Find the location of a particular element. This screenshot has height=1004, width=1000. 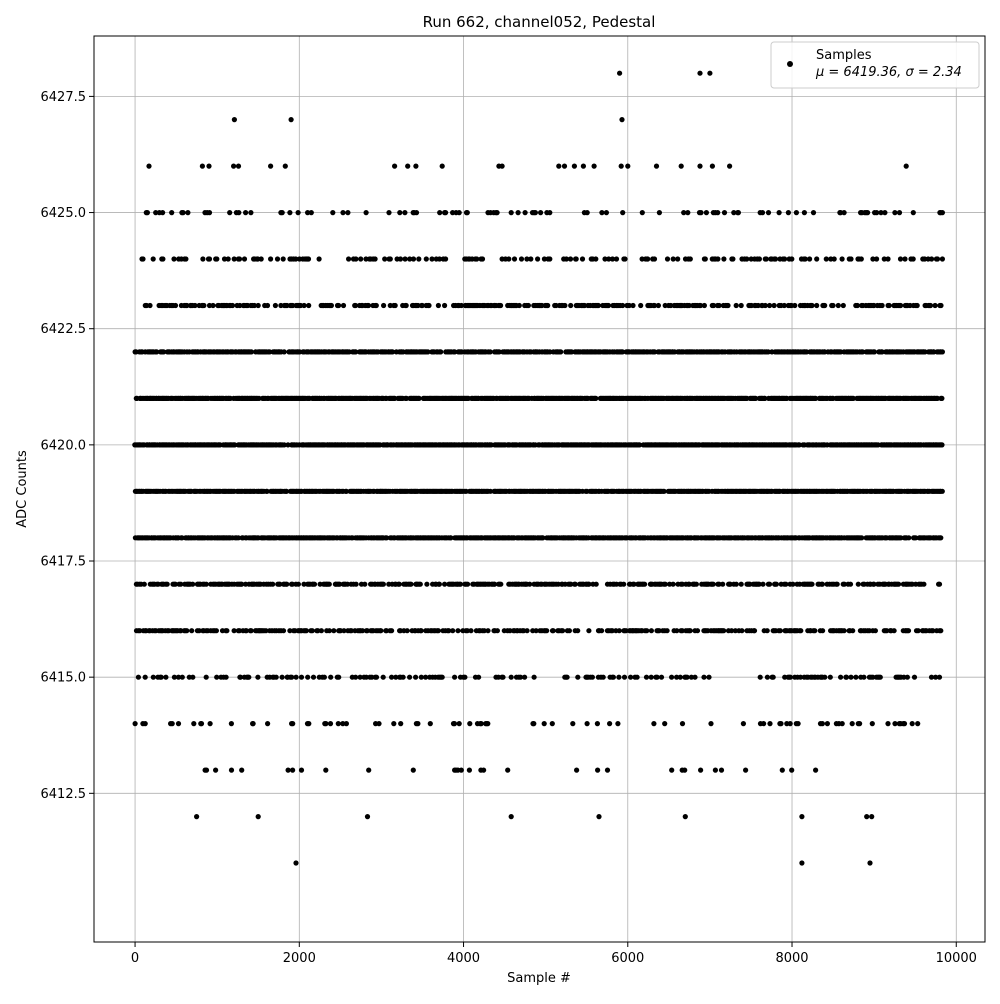

y-axis-label: ADC Counts is located at coordinates (22, 489).